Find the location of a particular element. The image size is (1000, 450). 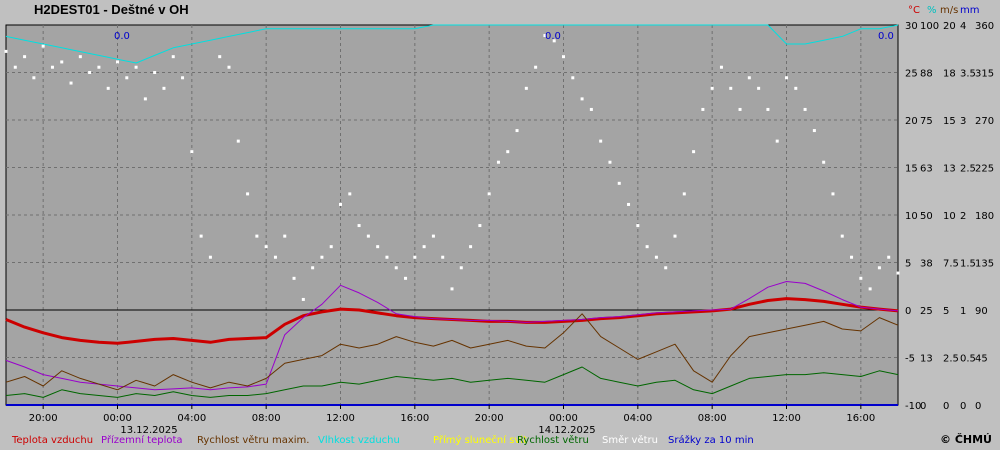

axis-tick-temperature: 20 is located at coordinates (911, 121).